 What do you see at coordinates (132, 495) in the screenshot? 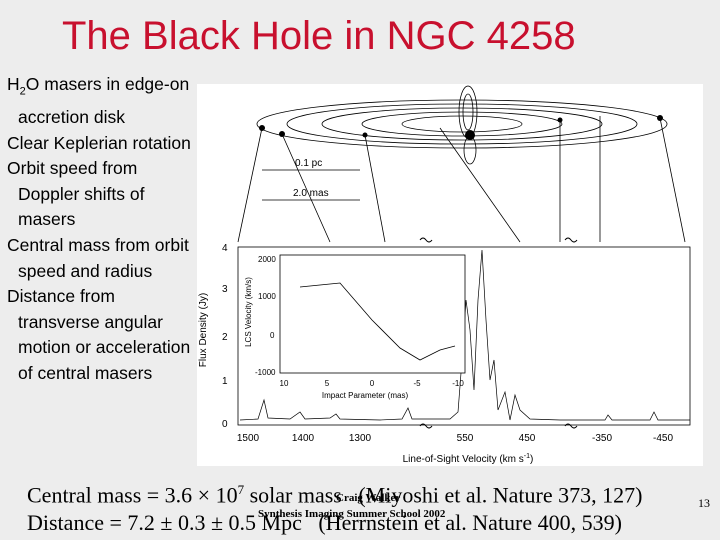
I see `text: Central mass = 3.6 × 10` at bounding box center [132, 495].